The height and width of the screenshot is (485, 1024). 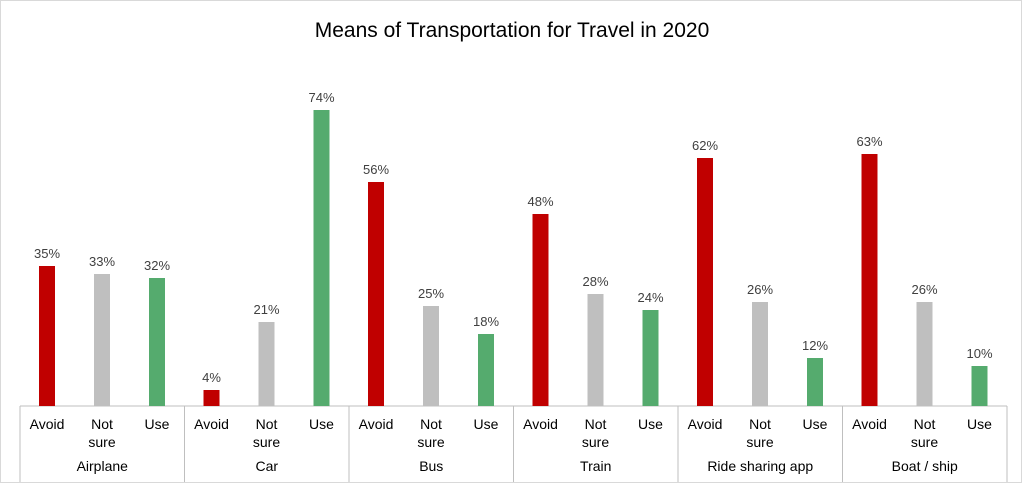 What do you see at coordinates (376, 169) in the screenshot?
I see `data-label: 56%` at bounding box center [376, 169].